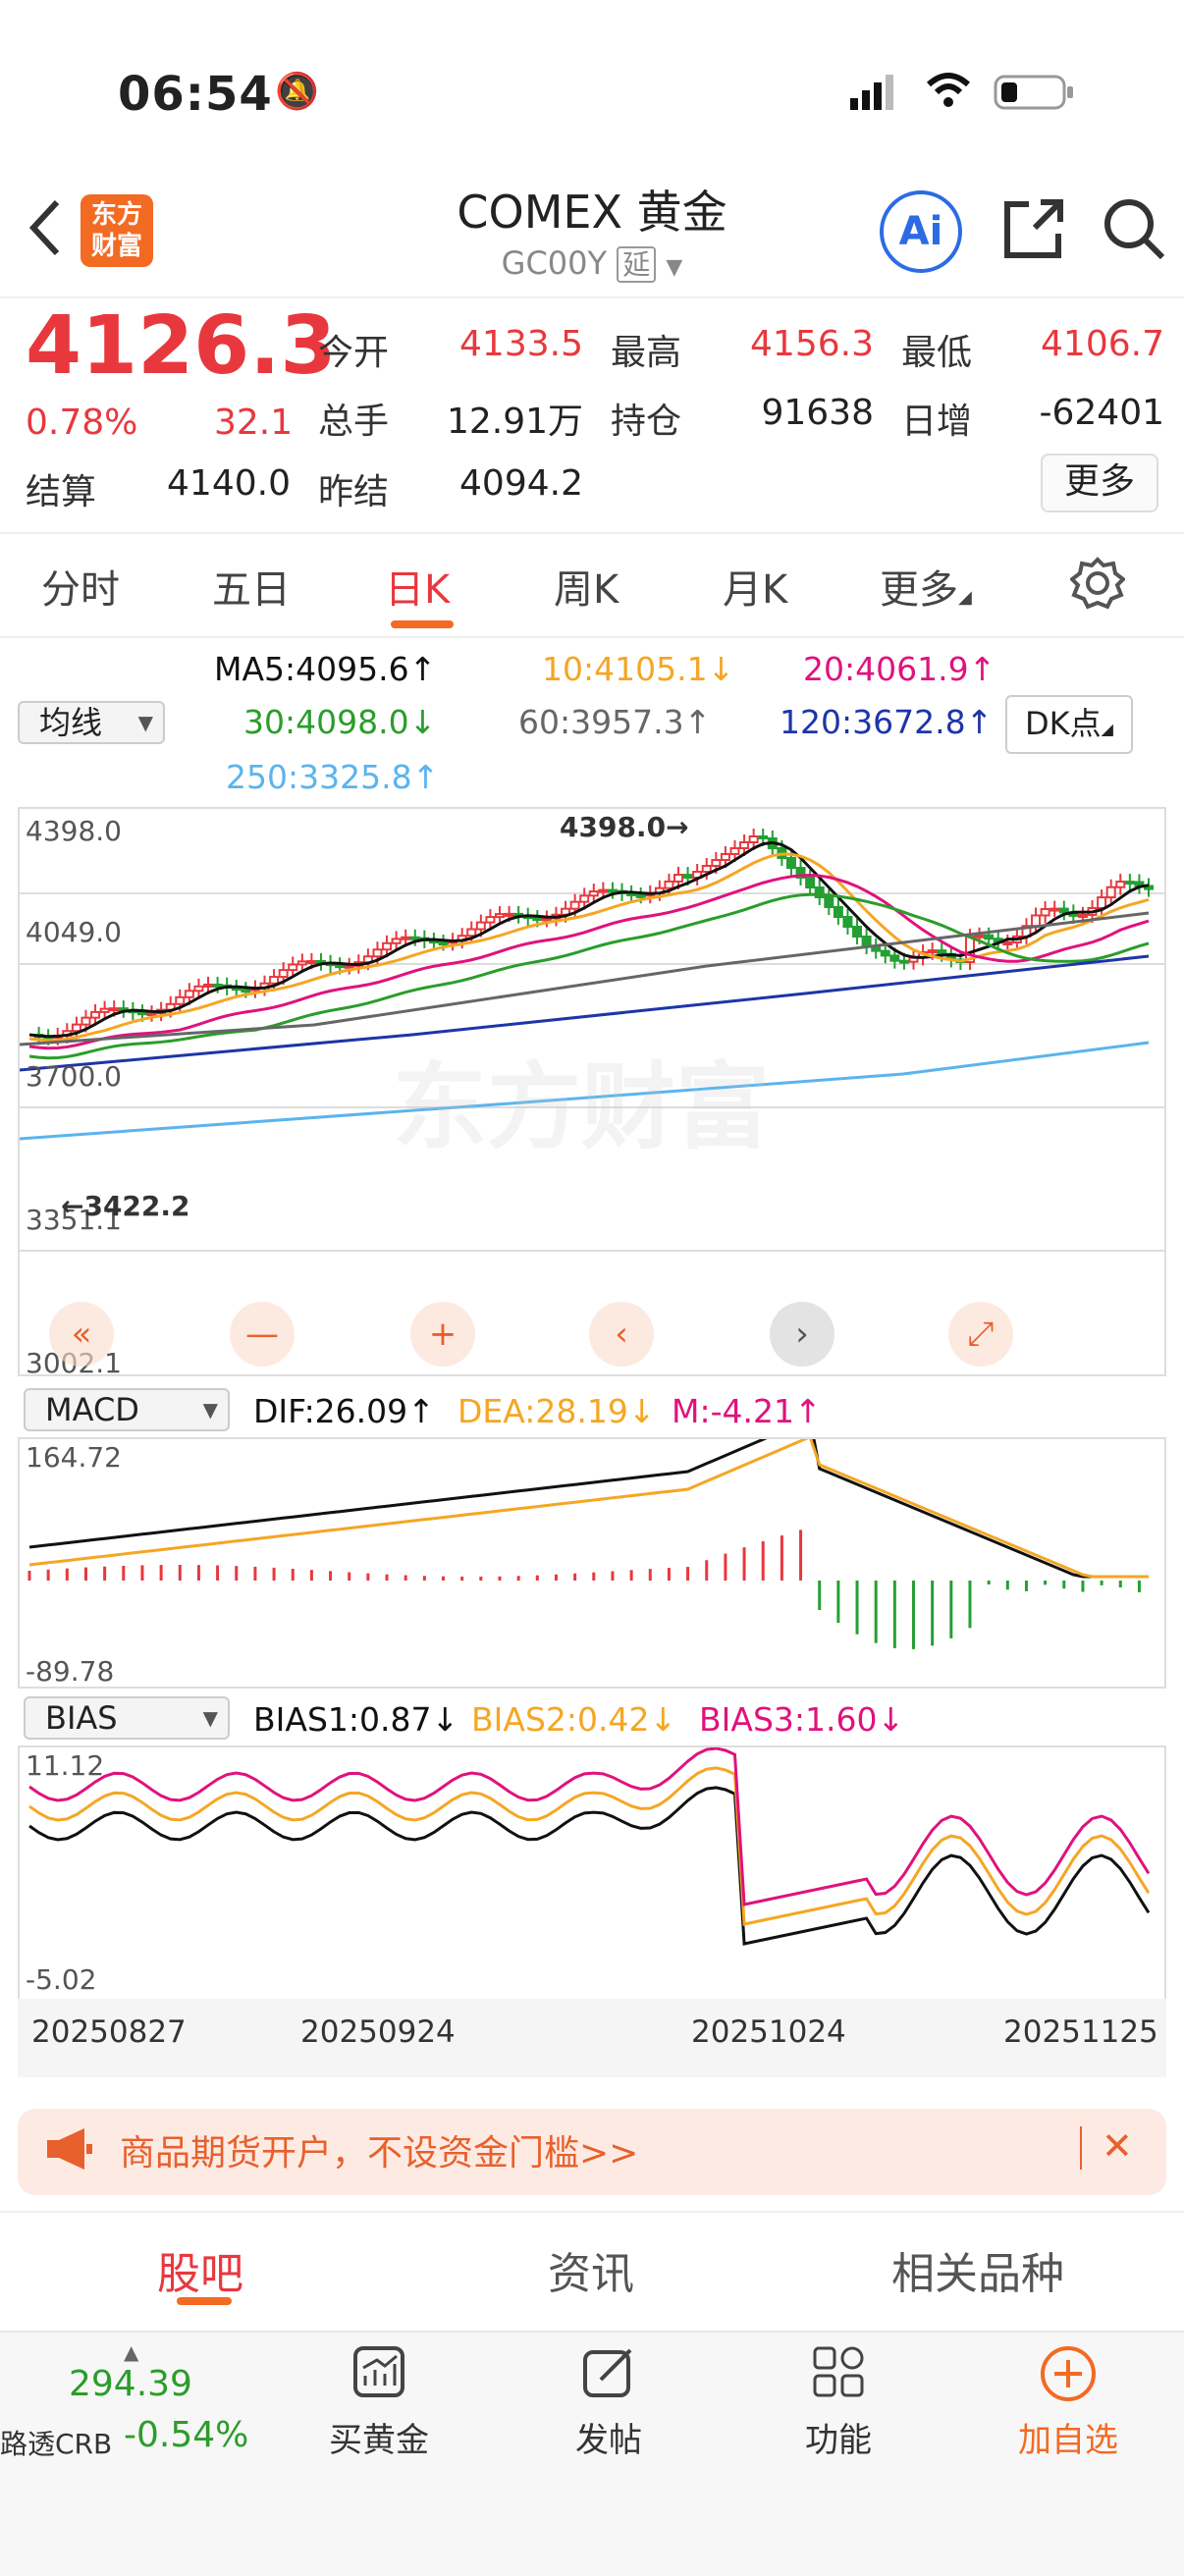 The width and height of the screenshot is (1184, 2576). What do you see at coordinates (187, 2435) in the screenshot?
I see `ticker-change: -0.54%` at bounding box center [187, 2435].